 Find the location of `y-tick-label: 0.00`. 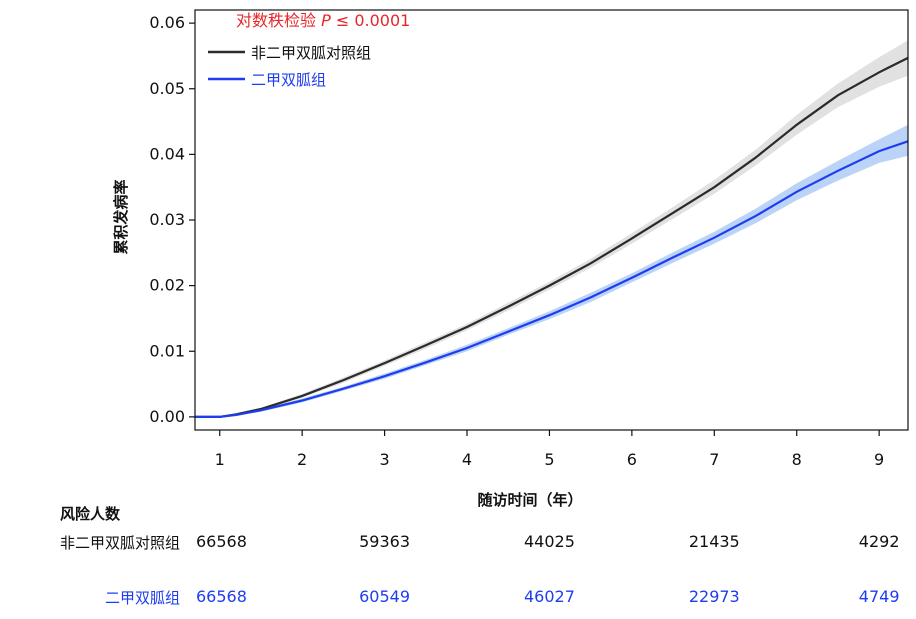

y-tick-label: 0.00 is located at coordinates (167, 416).